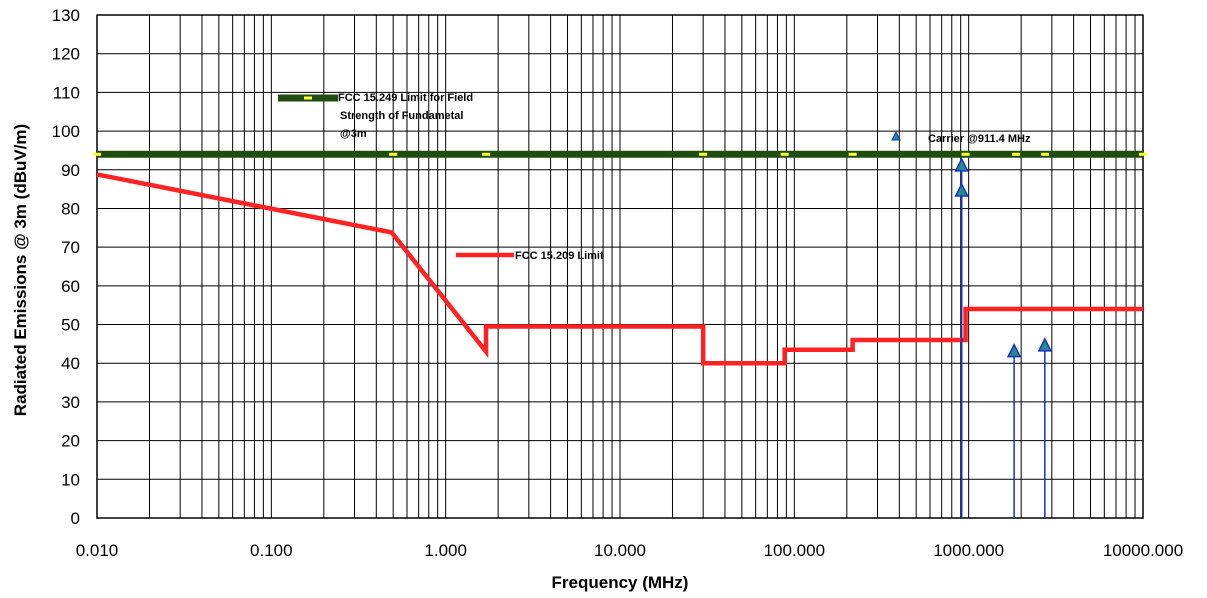  Describe the element at coordinates (66, 131) in the screenshot. I see `y-tick-label: 100` at that location.